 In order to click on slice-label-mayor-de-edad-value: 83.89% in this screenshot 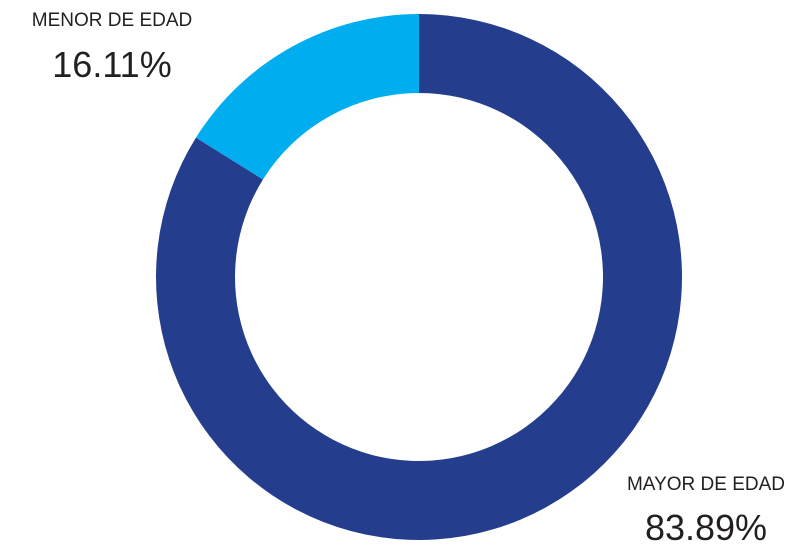, I will do `click(706, 526)`.